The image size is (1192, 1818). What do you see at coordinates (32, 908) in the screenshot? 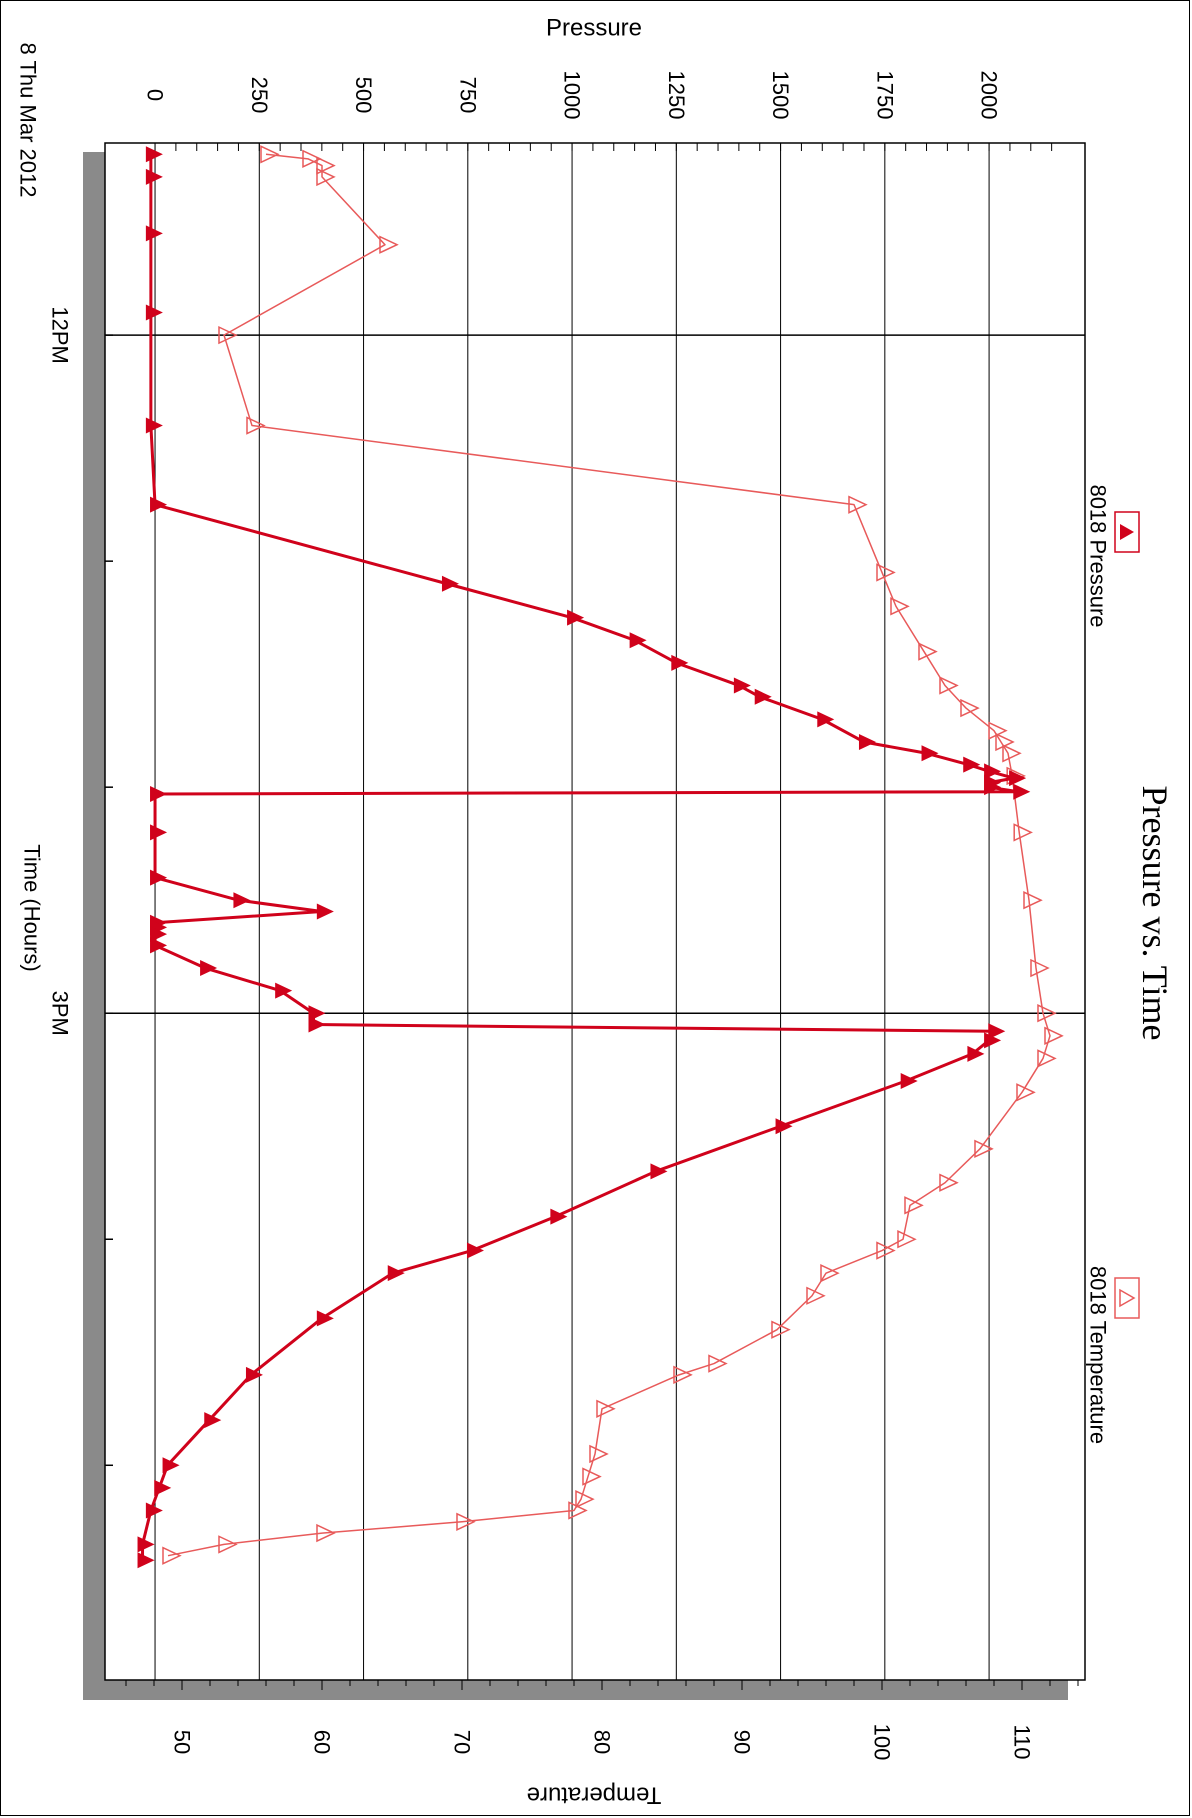
I see `time-axis-title: Time (Hours)` at bounding box center [32, 908].